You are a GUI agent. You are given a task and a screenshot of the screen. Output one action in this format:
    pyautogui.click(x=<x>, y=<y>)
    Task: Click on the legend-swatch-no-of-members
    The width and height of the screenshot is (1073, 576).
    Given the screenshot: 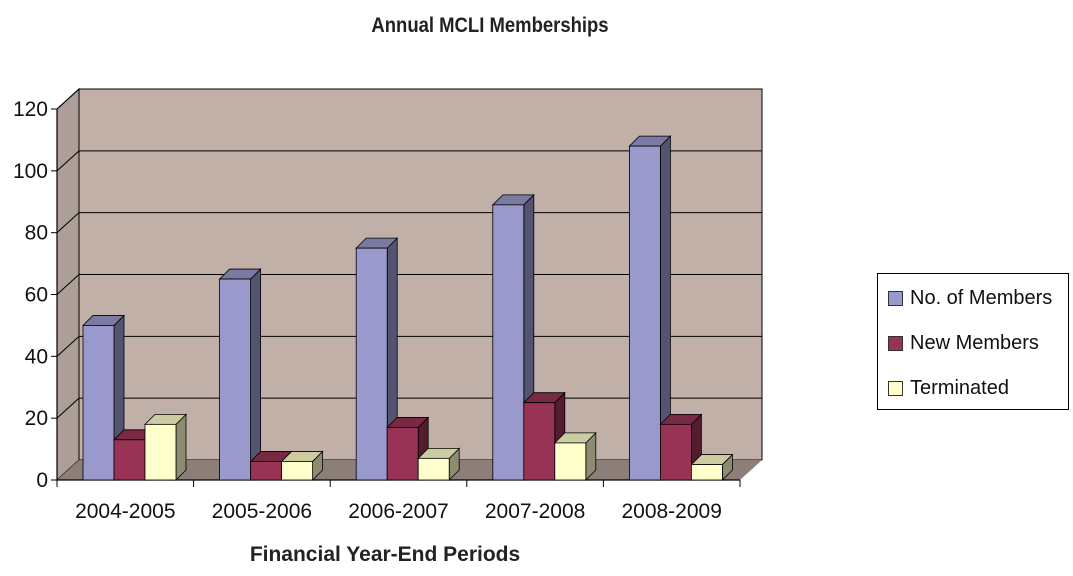 What is the action you would take?
    pyautogui.click(x=895, y=298)
    